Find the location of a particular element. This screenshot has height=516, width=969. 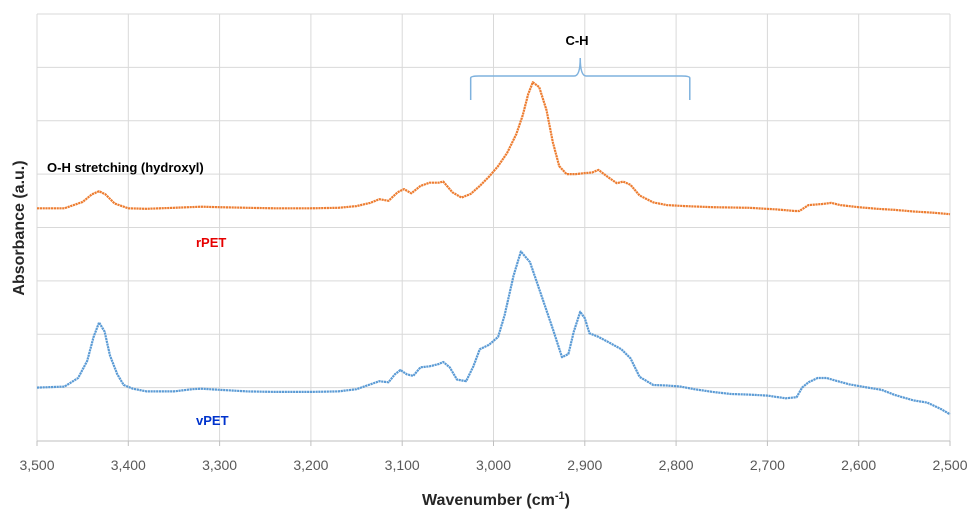

annotation-oh-stretching: O-H stretching (hydroxyl) is located at coordinates (125, 167).